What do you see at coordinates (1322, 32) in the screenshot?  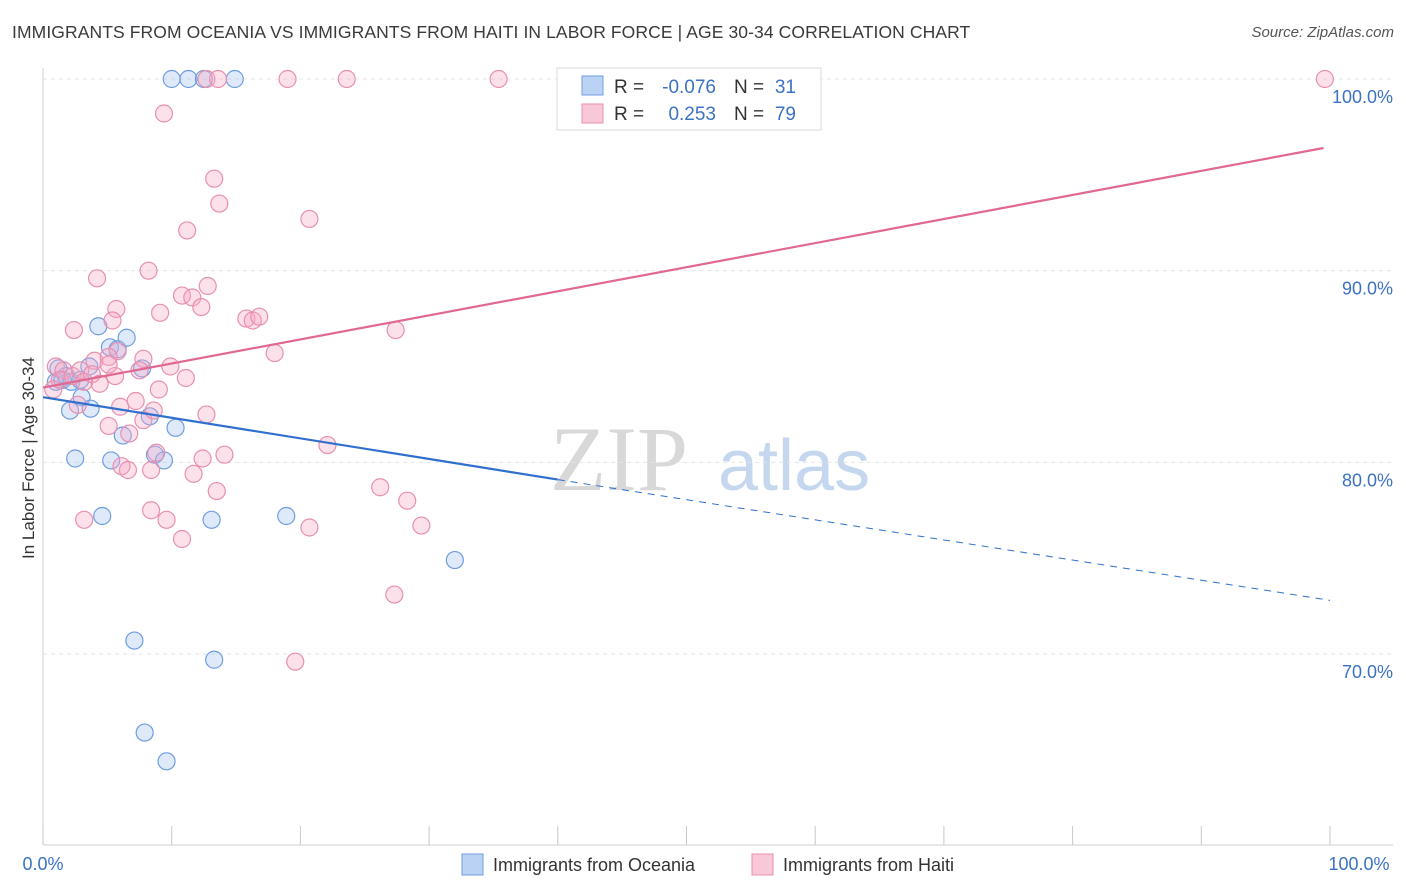 I see `source-credit: Source: ZipAtlas.com` at bounding box center [1322, 32].